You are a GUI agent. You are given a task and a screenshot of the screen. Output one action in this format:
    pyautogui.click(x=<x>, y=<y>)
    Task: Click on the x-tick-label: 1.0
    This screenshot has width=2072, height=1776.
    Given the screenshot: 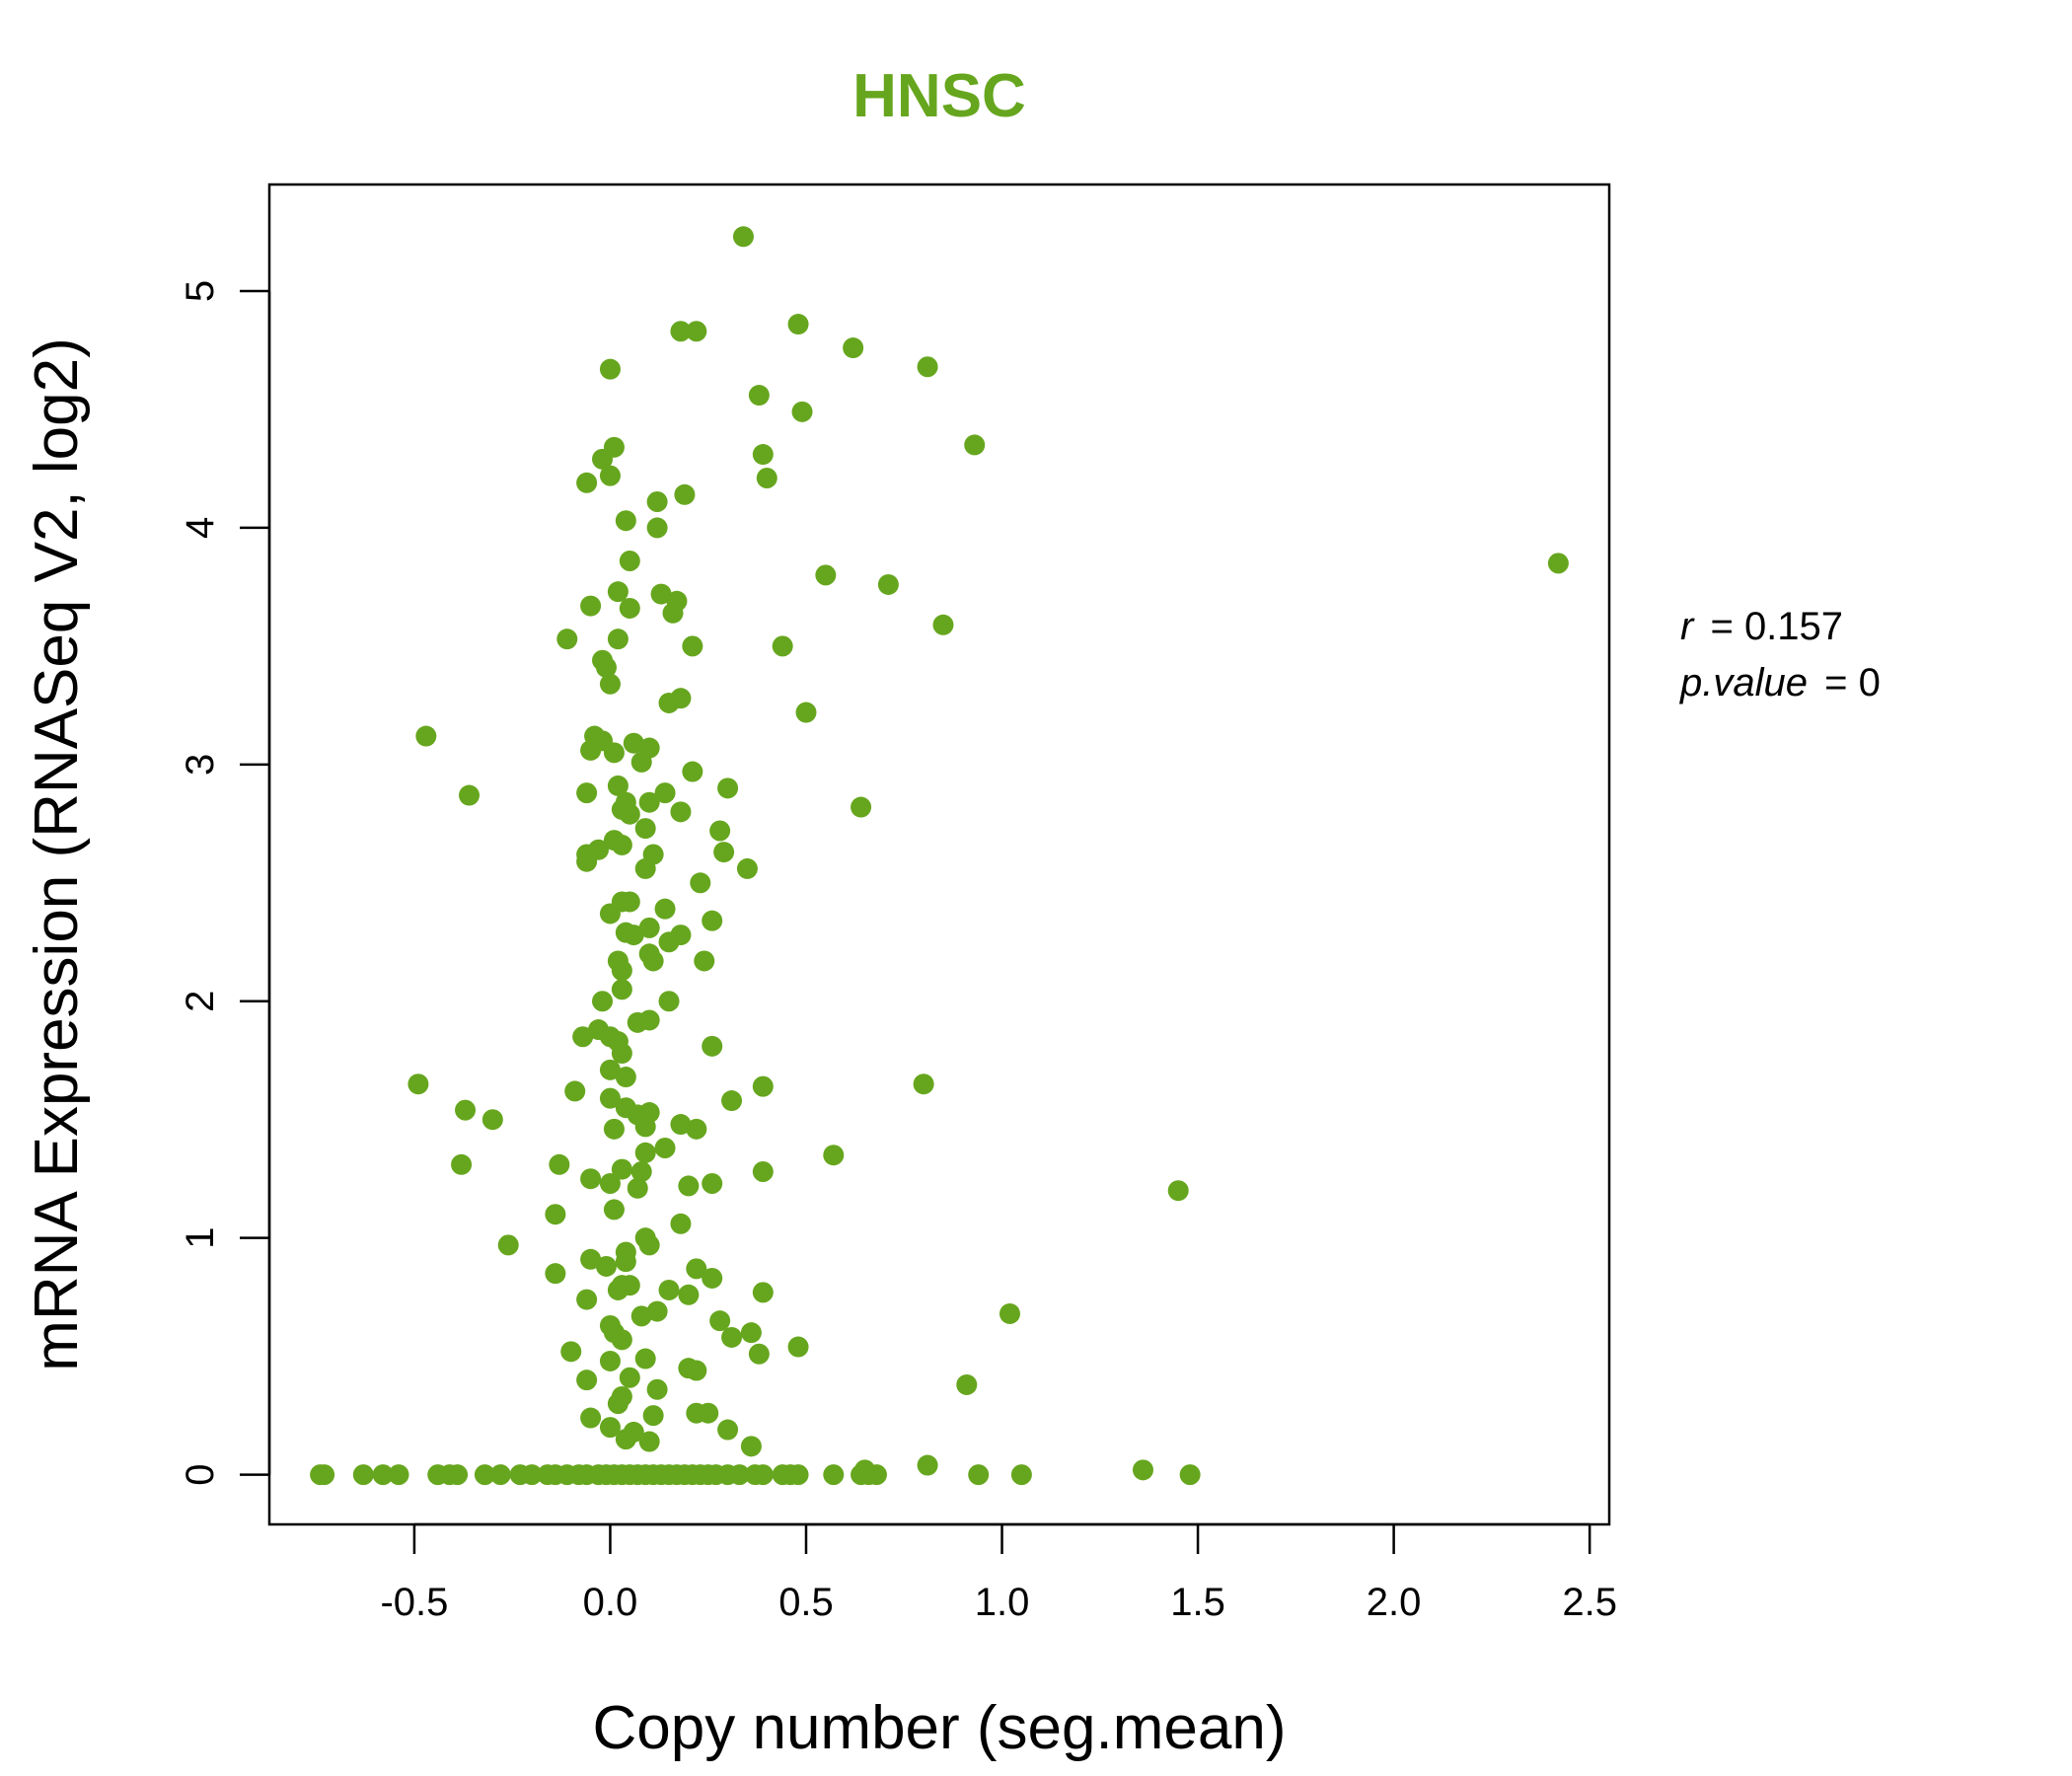 What is the action you would take?
    pyautogui.click(x=1003, y=1603)
    